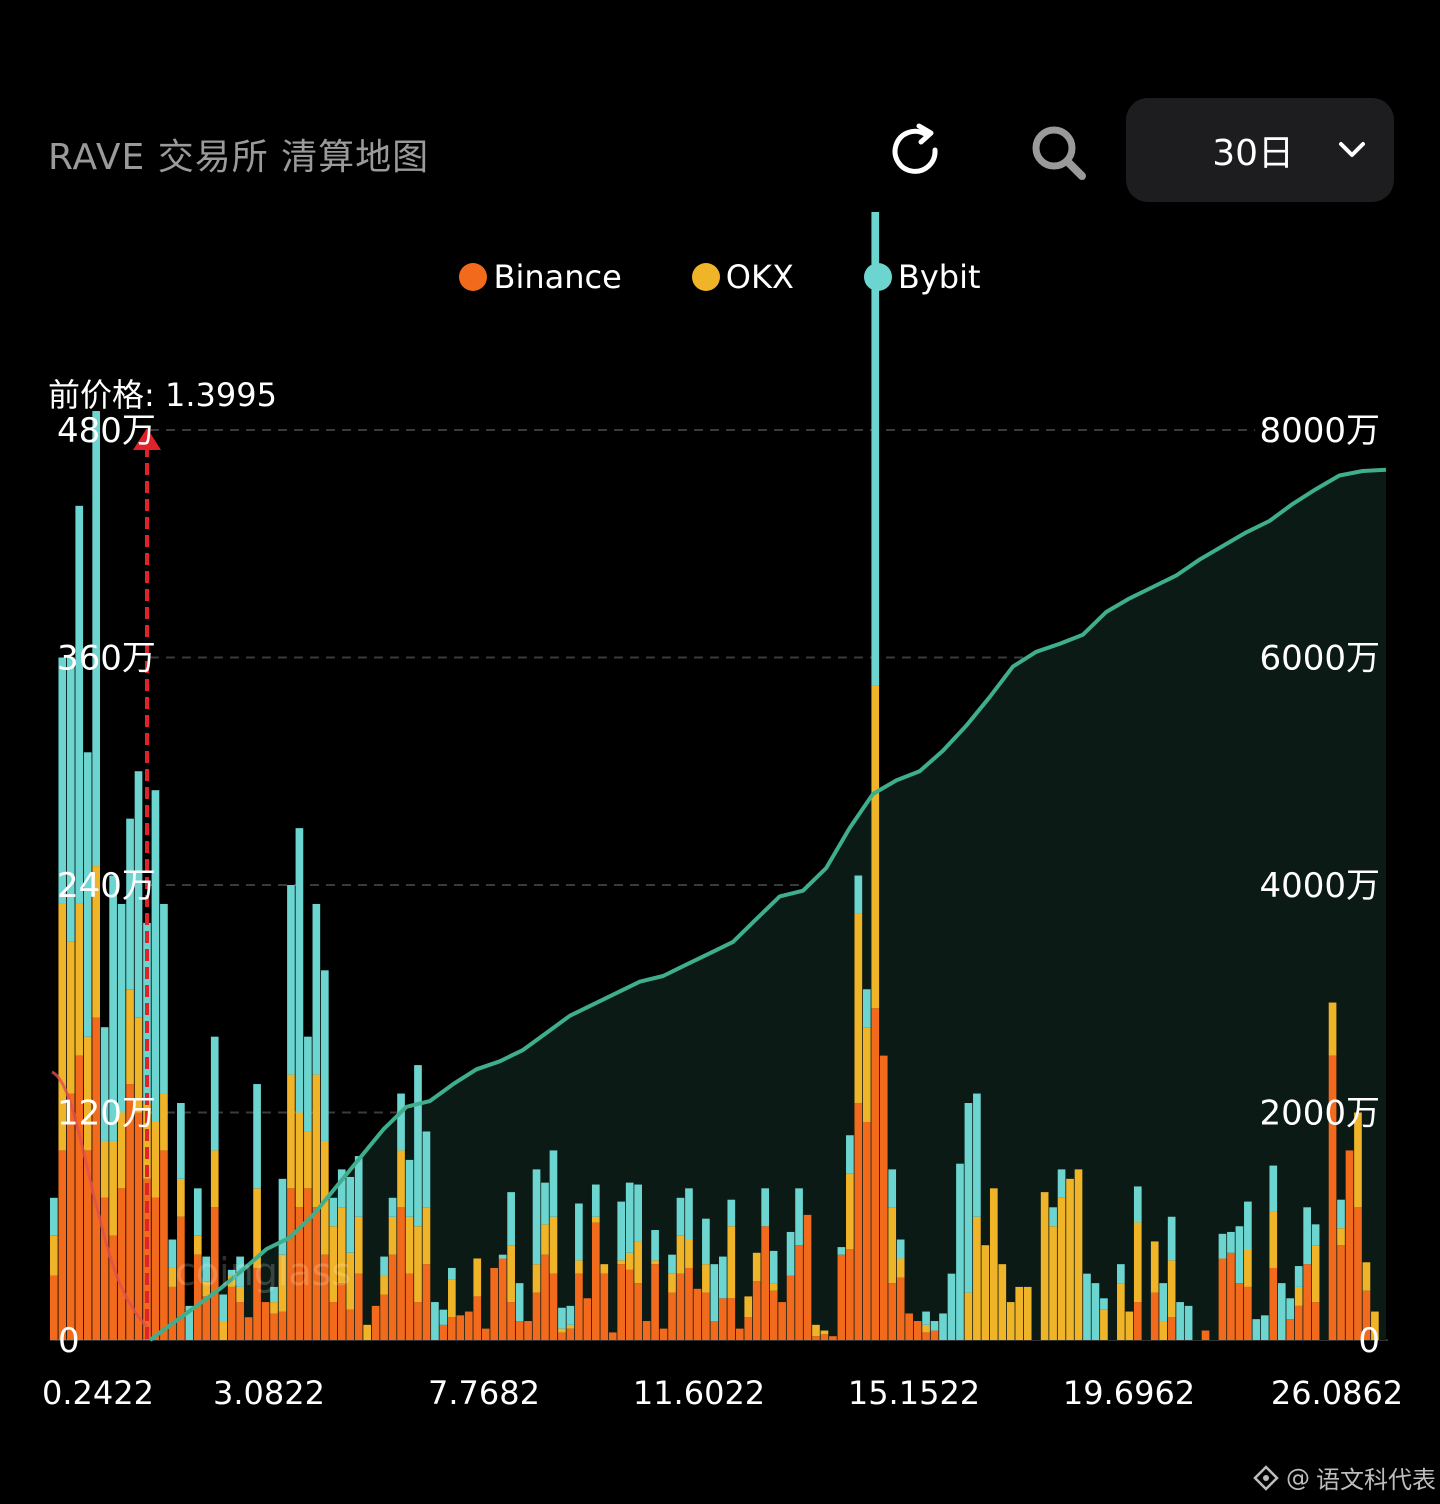  I want to click on current-price-marker, so click(147, 439).